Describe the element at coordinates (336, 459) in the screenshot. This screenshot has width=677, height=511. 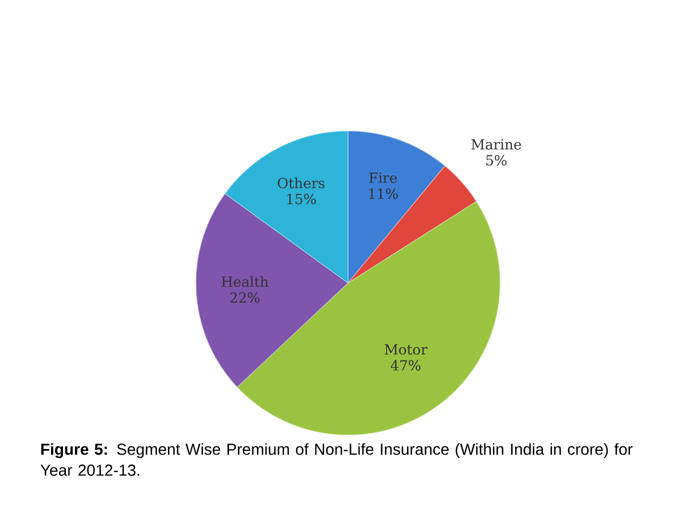
I see `text: Figure 5: Segment Wise Premium of Non-Life Insurance (Within India in crore) for Year 2012-13.` at that location.